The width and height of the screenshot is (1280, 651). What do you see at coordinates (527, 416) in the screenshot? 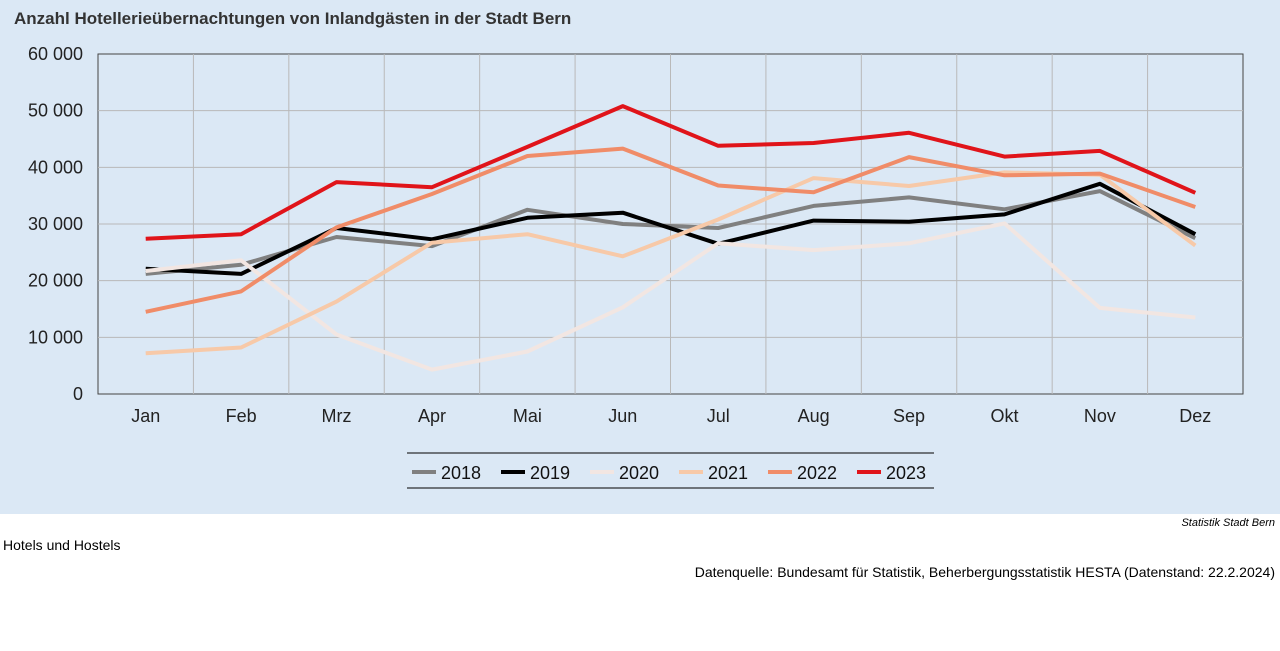
I see `x-tick-label: Mai` at bounding box center [527, 416].